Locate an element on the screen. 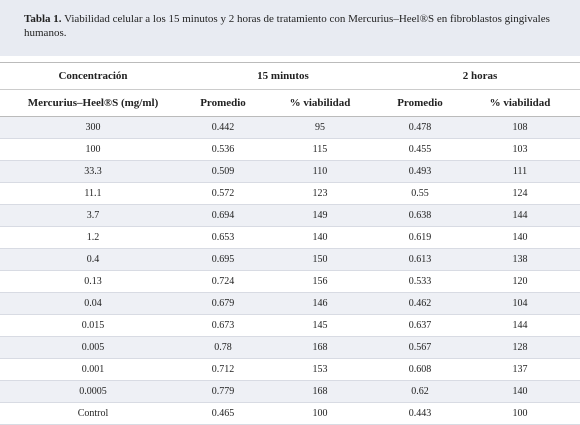  table-cell: 33.3 is located at coordinates (93, 171).